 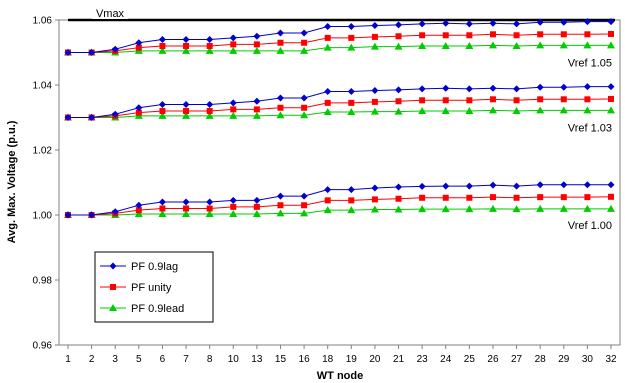 I want to click on x-tick-label: 21, so click(x=399, y=359).